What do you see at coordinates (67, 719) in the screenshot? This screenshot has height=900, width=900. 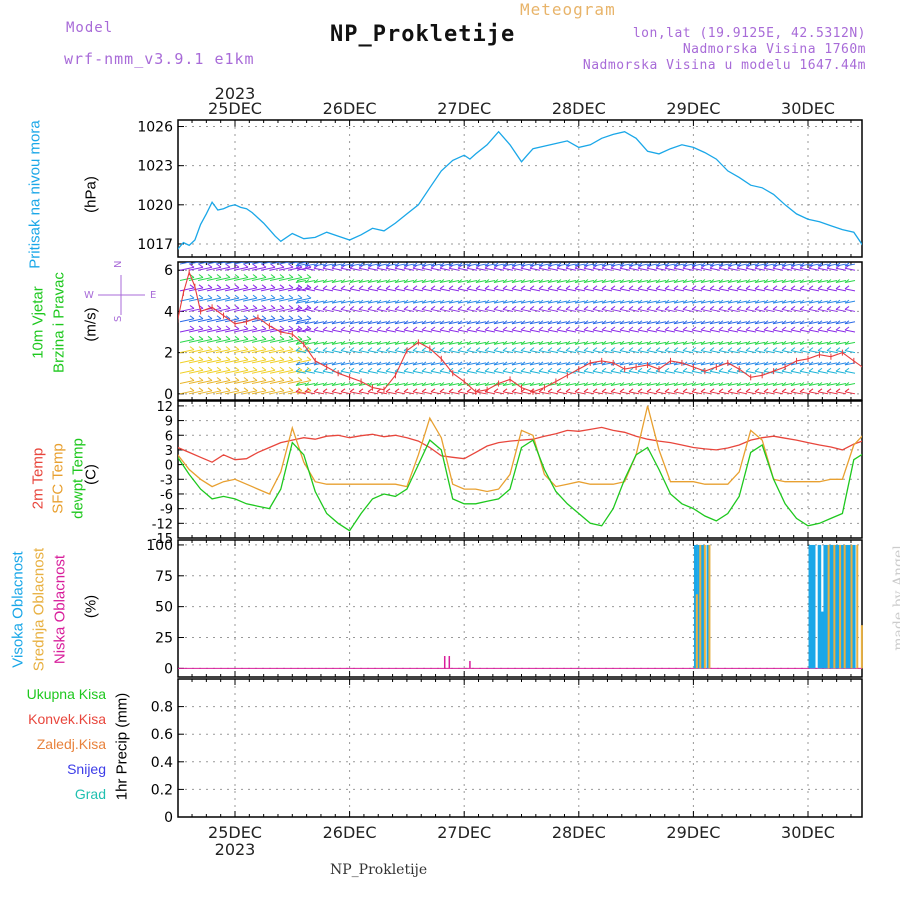 I see `legend-konvek-kisa: Konvek.Kisa` at bounding box center [67, 719].